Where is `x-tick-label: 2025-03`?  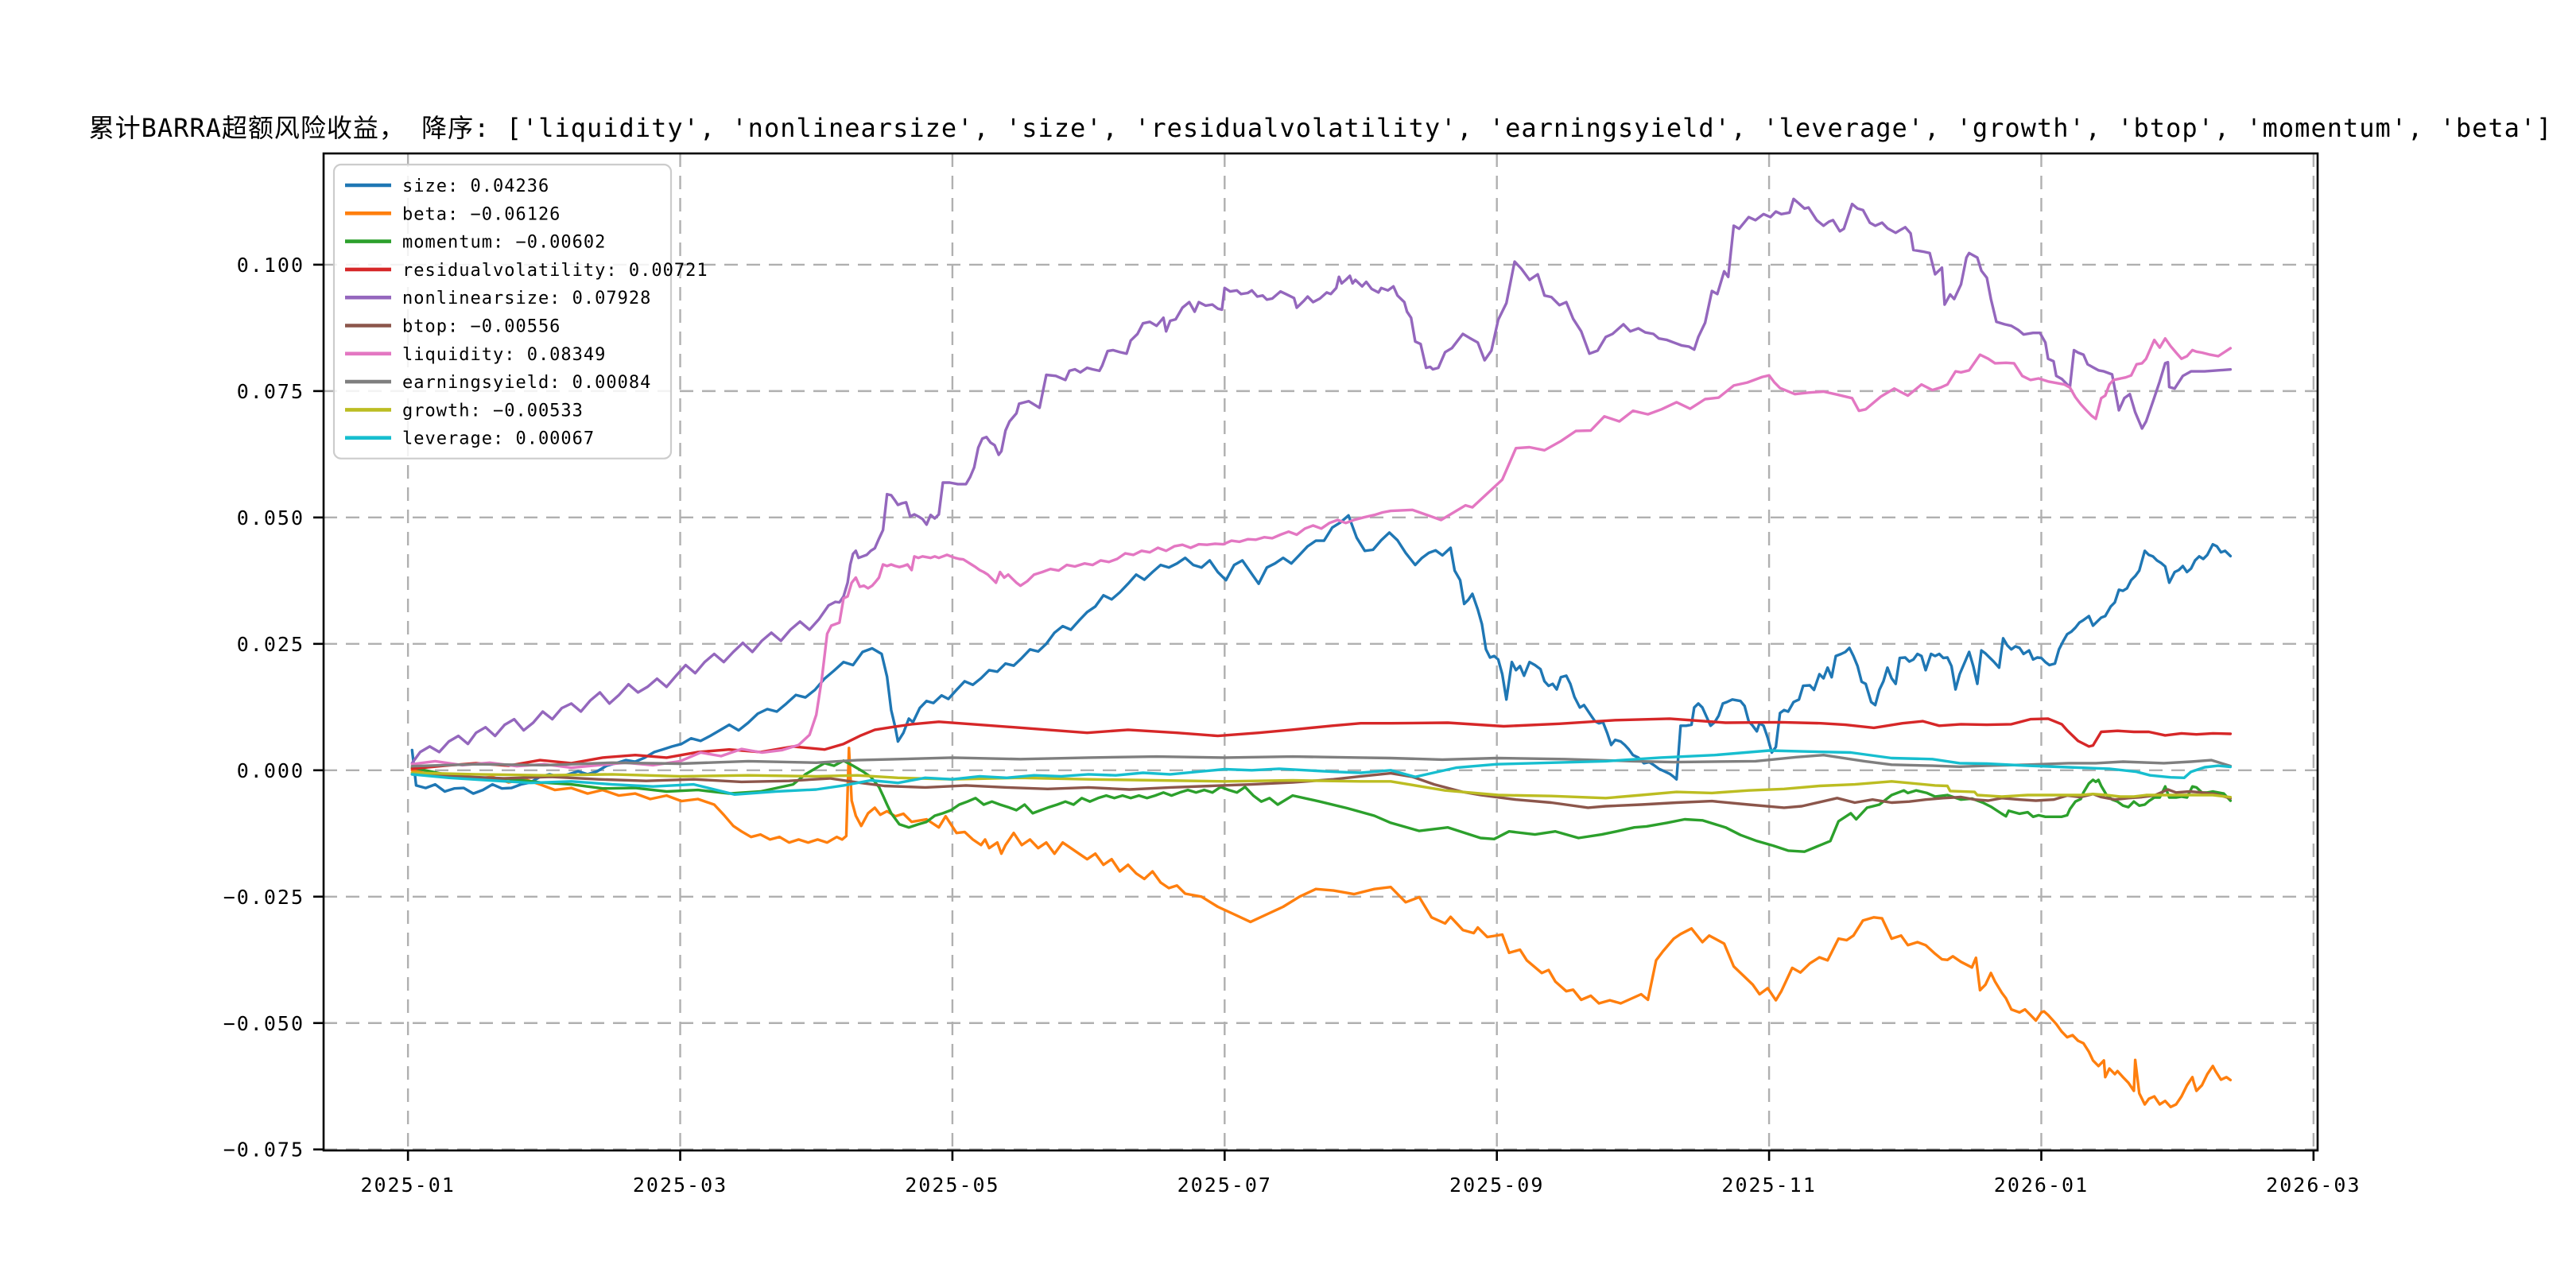 x-tick-label: 2025-03 is located at coordinates (680, 1185).